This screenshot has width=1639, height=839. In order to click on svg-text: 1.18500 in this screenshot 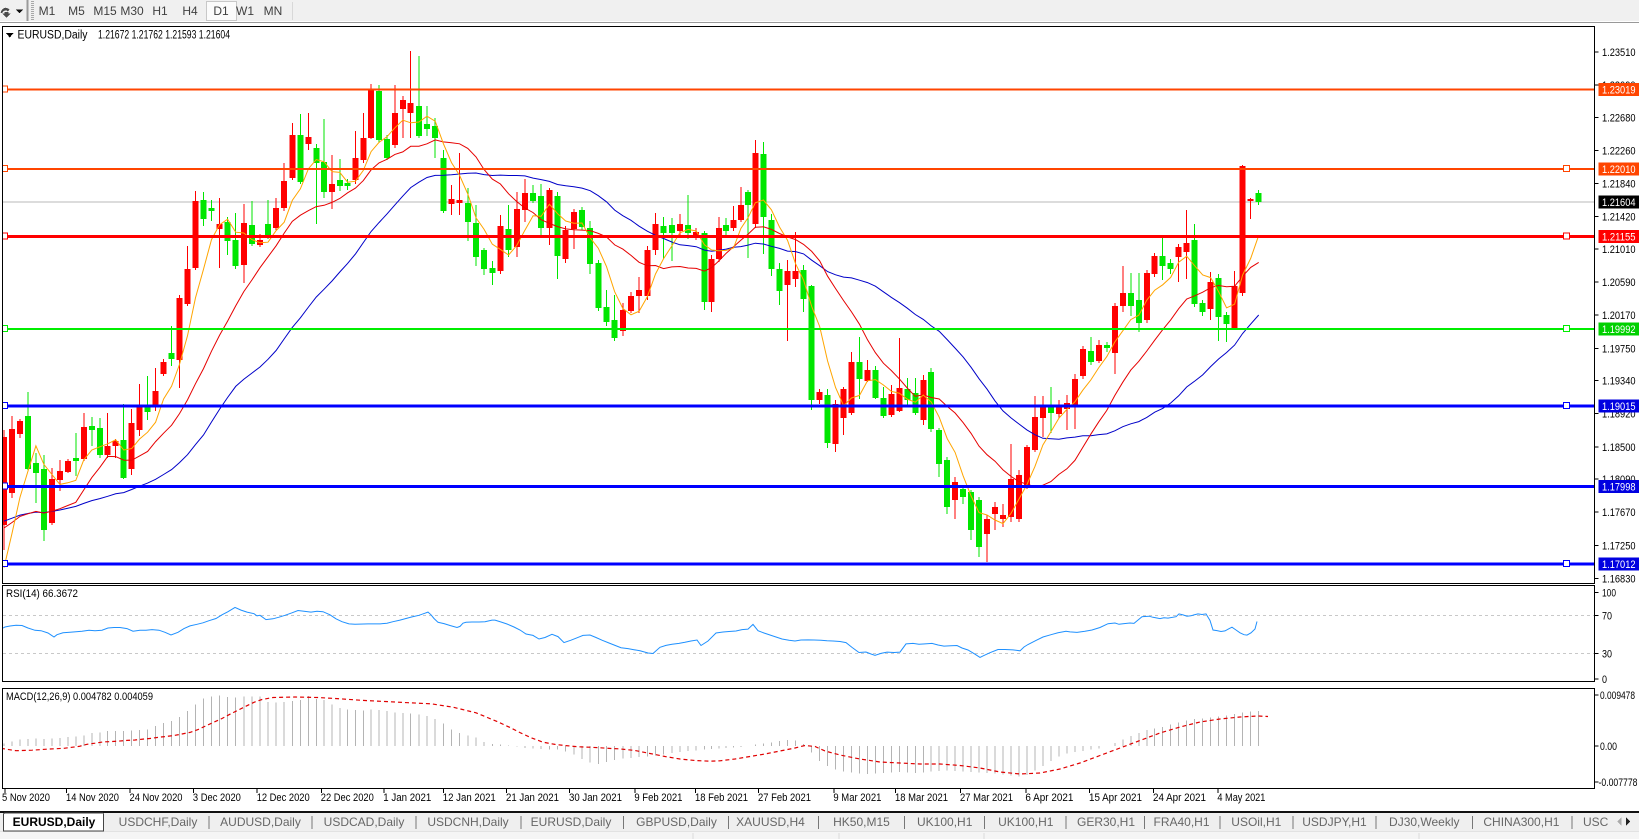, I will do `click(1619, 448)`.